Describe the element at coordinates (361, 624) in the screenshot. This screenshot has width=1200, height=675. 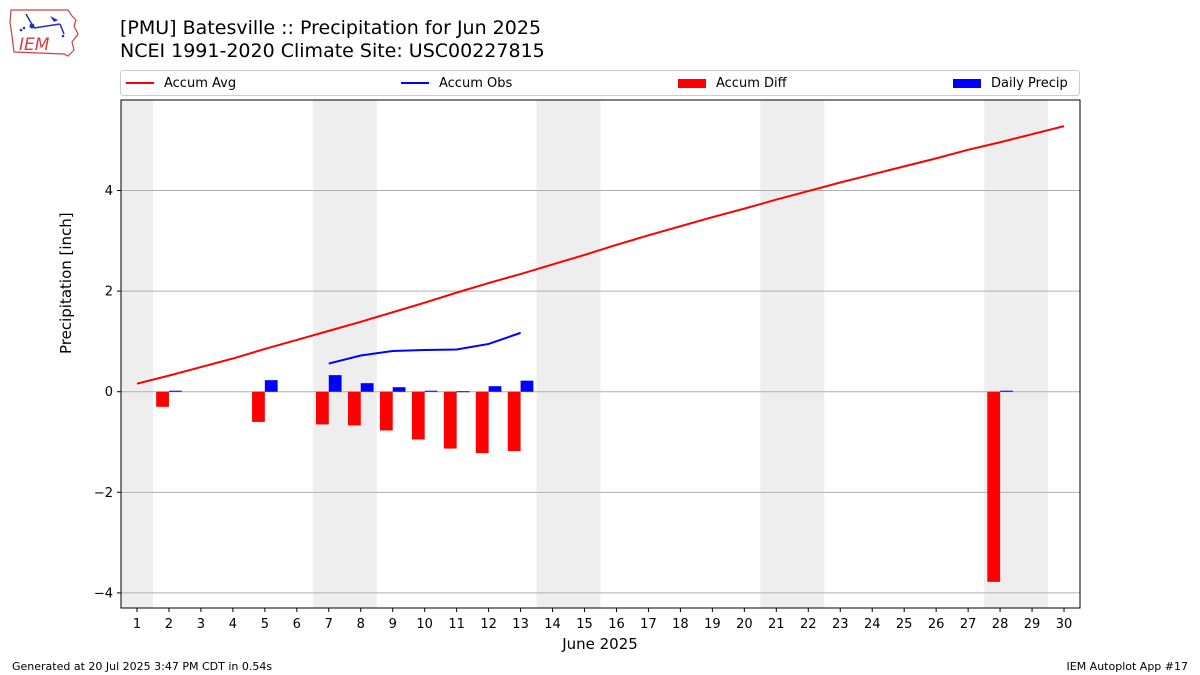
I see `x-tick-label: 8` at that location.